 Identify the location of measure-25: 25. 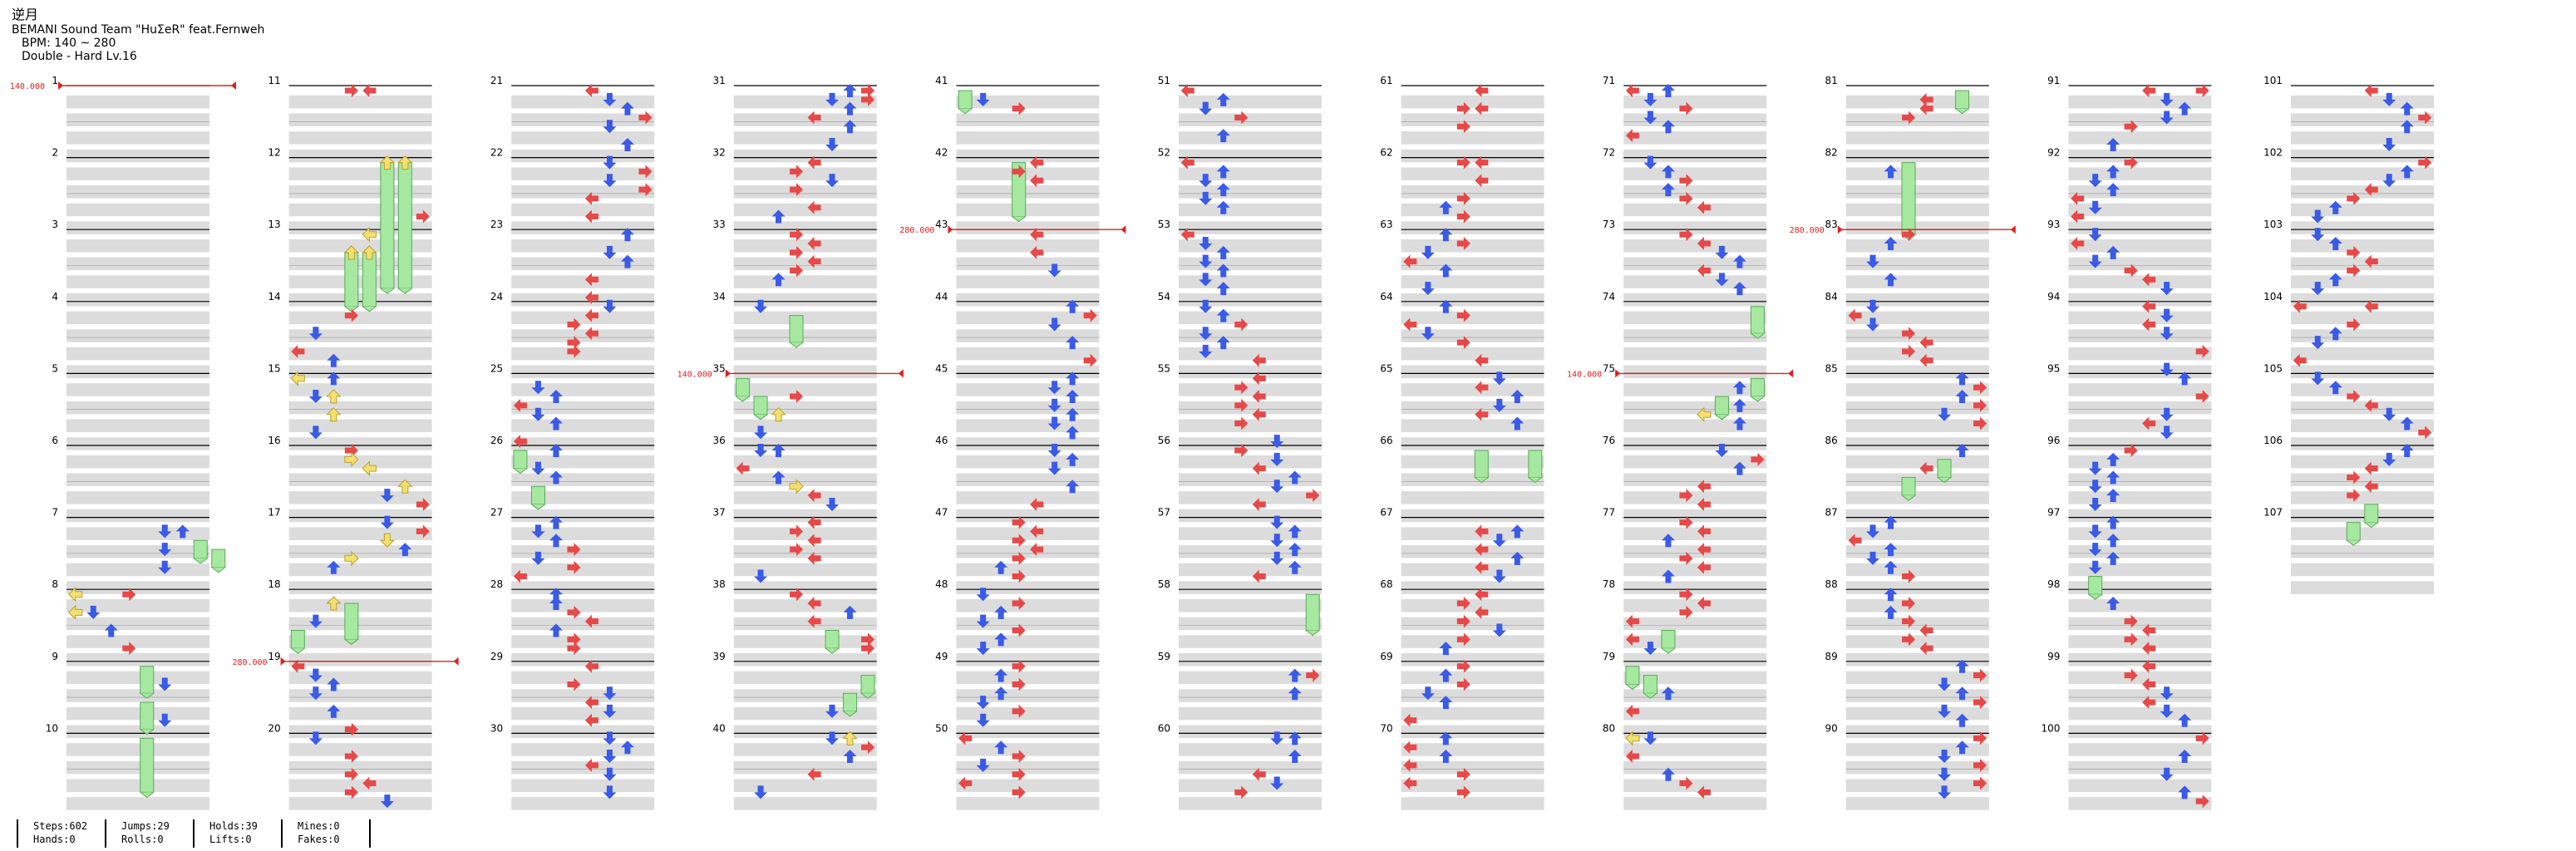
(572, 406).